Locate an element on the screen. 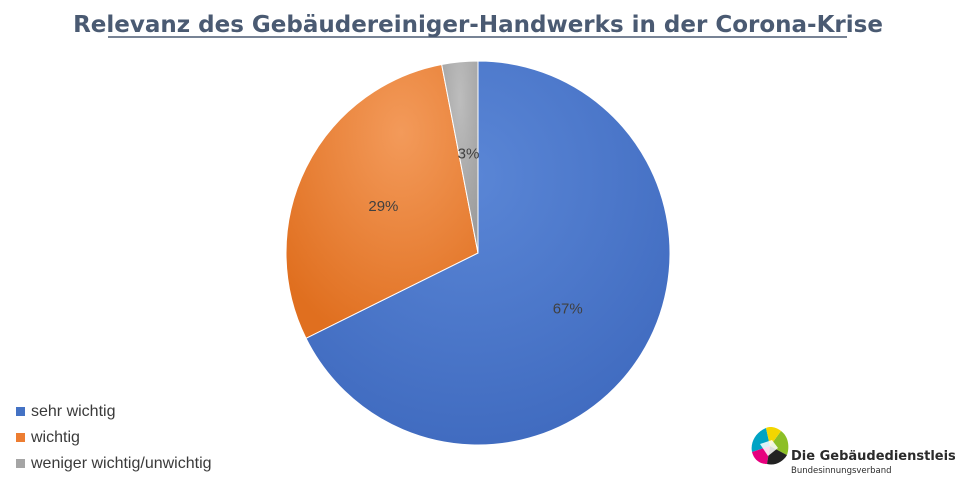  pie-slice-labels: 67% 29% 3% is located at coordinates (475, 232).